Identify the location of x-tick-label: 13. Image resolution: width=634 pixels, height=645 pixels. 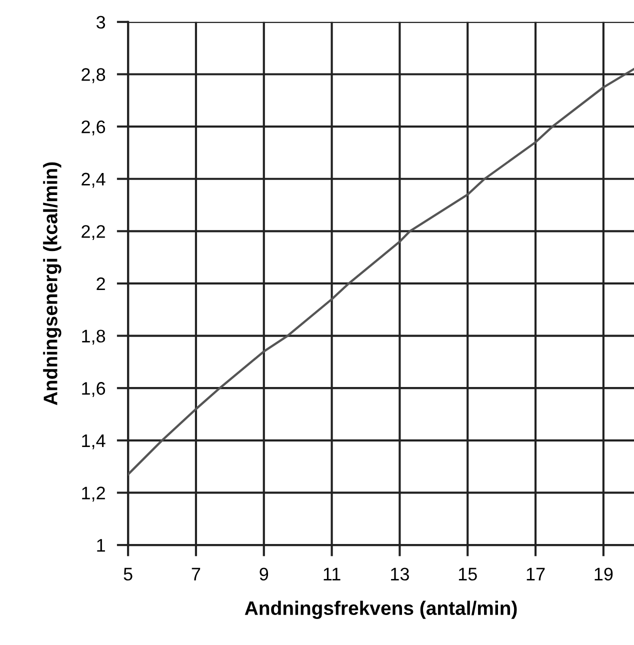
(400, 574).